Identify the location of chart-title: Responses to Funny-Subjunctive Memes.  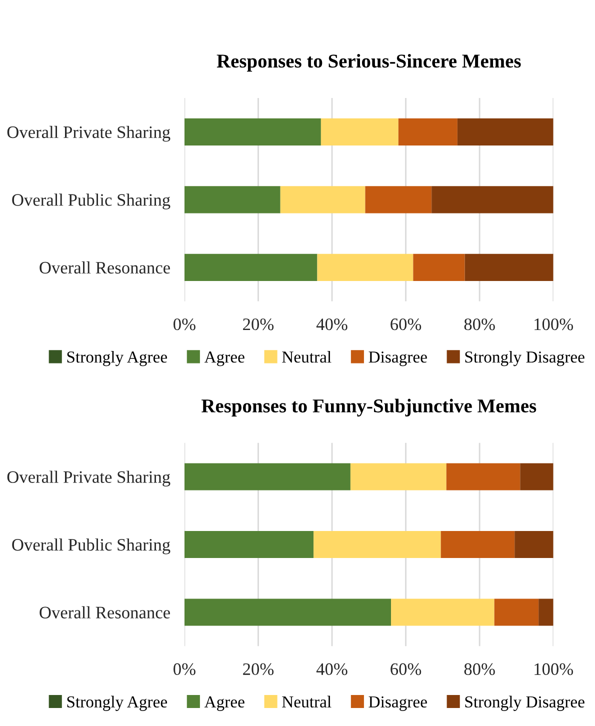
(369, 407).